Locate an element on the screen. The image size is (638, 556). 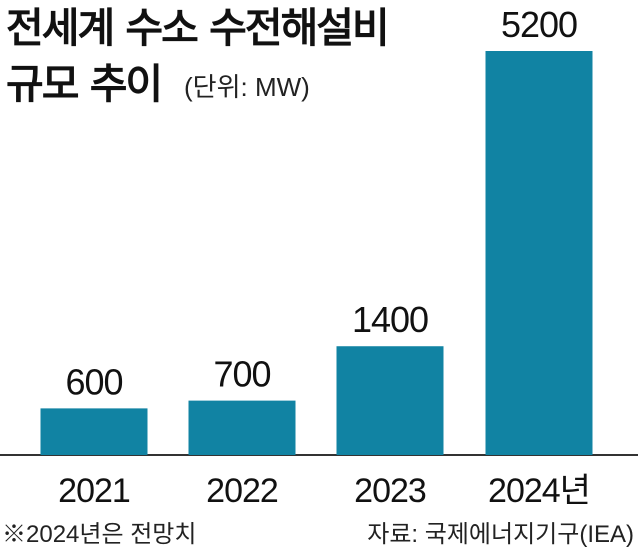
unit-label: (단위: MW) is located at coordinates (247, 87).